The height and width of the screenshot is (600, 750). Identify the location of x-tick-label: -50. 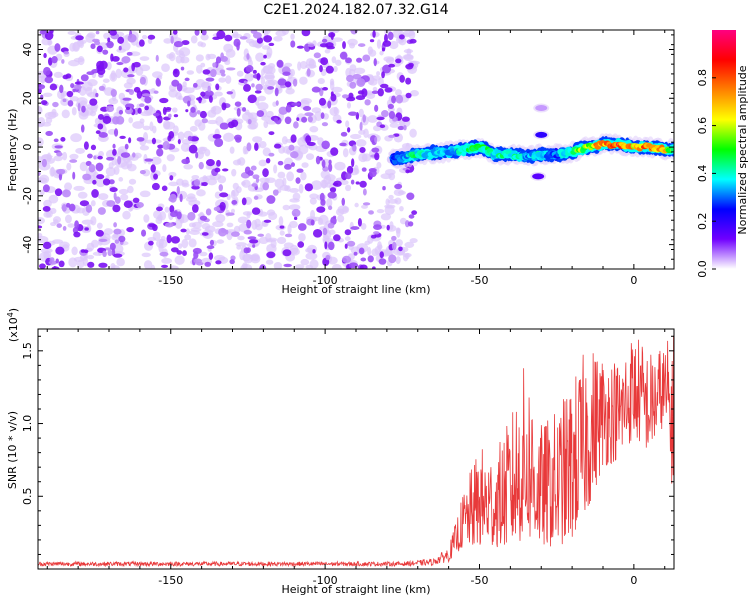
(480, 280).